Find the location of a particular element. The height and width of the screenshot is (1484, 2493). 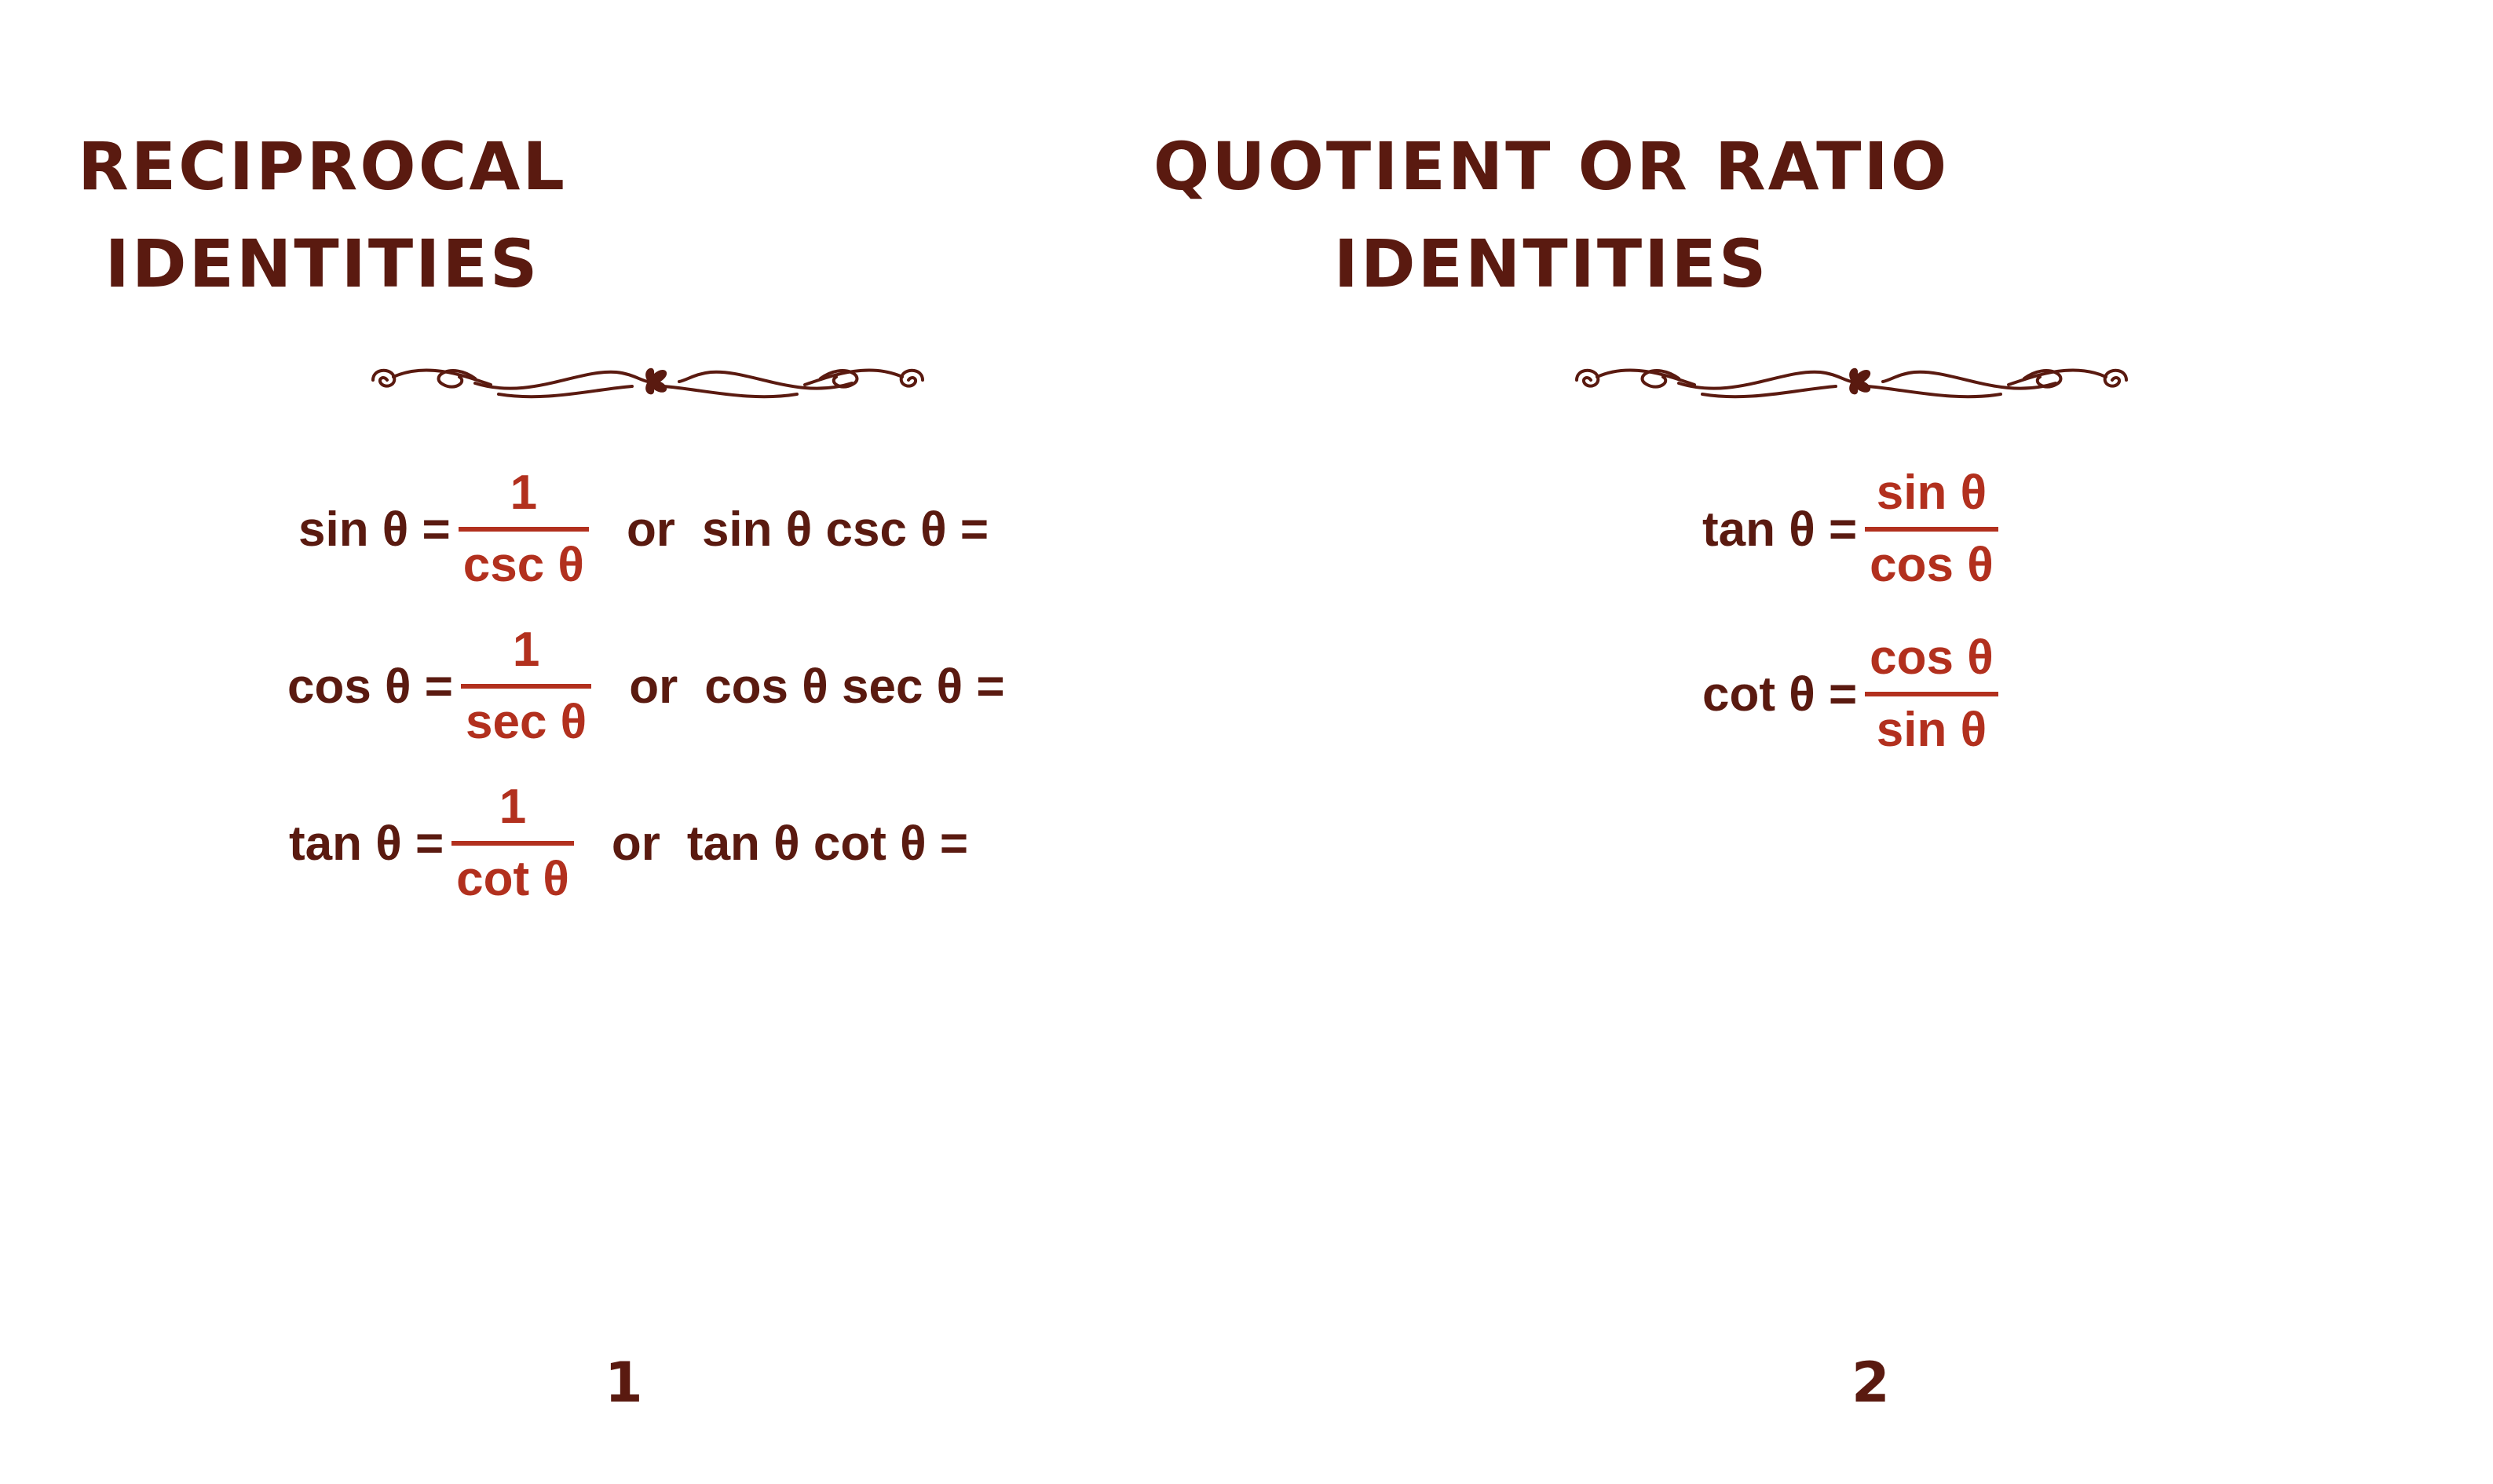

reciprocal-identity-row: sin θ = 1 csc θ or sin θ csc θ = is located at coordinates (643, 529).